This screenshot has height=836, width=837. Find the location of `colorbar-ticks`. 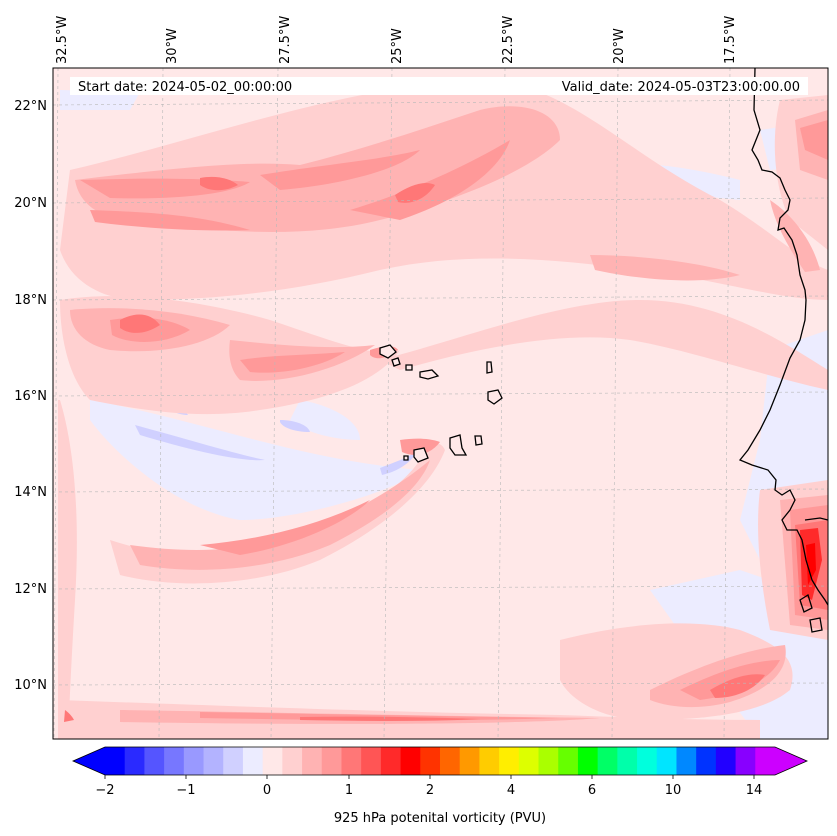

colorbar-ticks is located at coordinates (429, 777).